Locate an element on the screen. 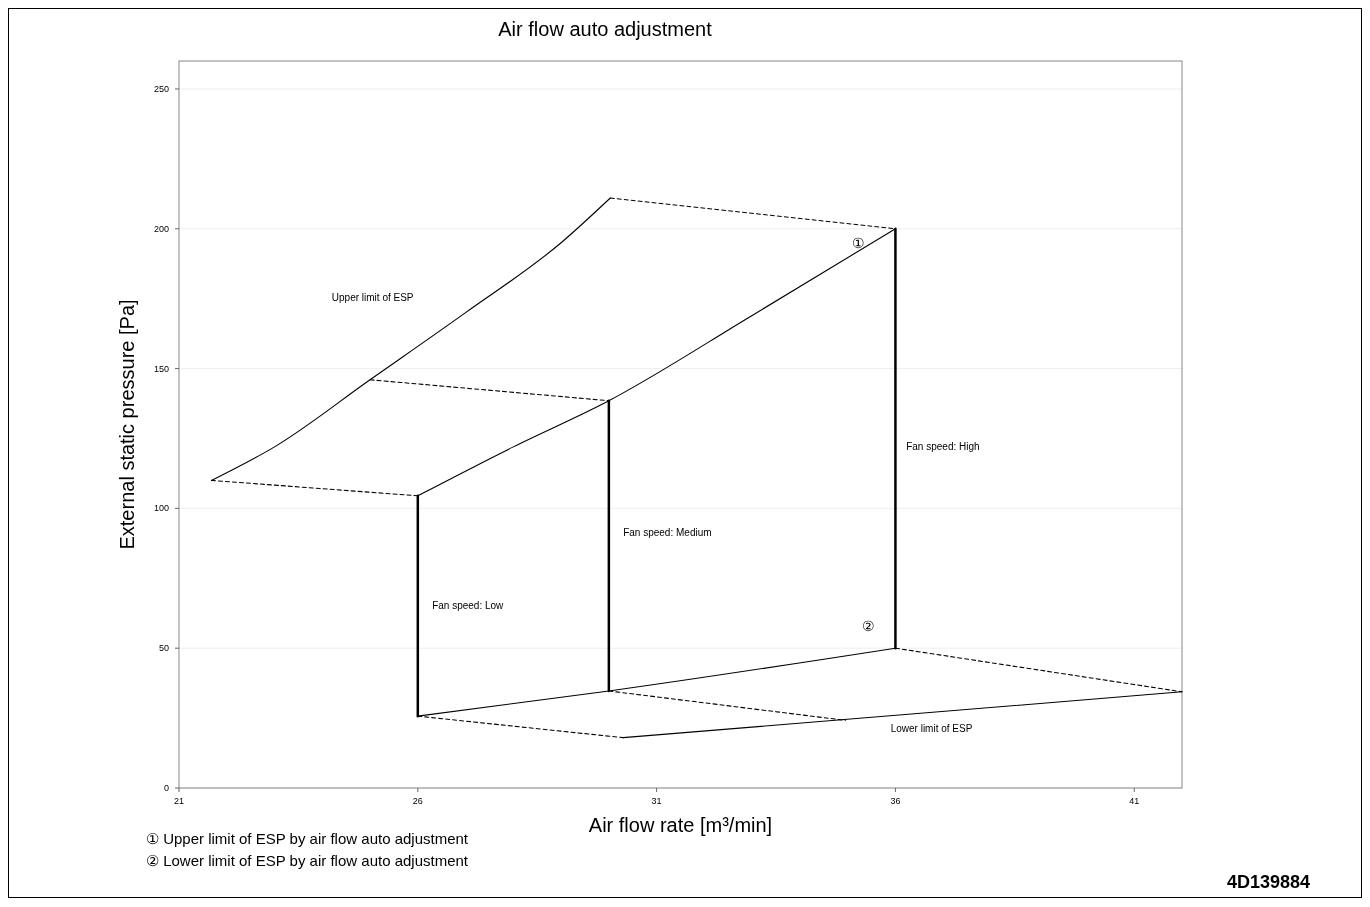 This screenshot has width=1370, height=907. annotation: Fan speed: Medium is located at coordinates (667, 533).